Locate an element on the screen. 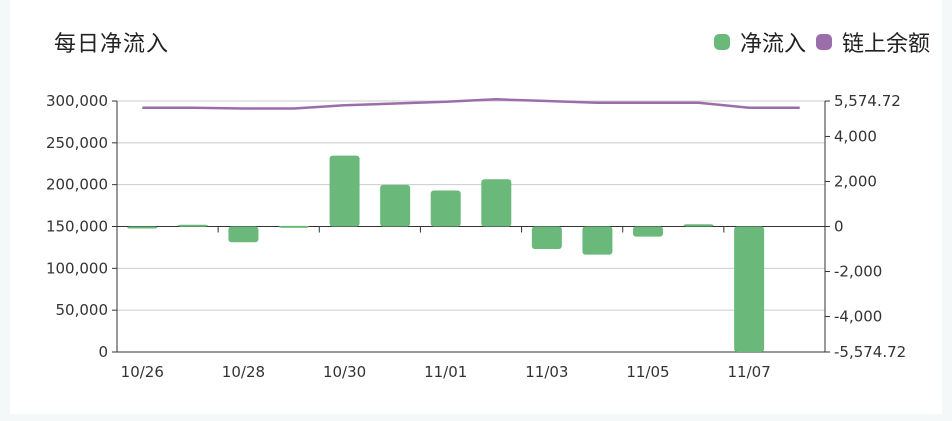  y-right-tick-label: 0 is located at coordinates (839, 227).